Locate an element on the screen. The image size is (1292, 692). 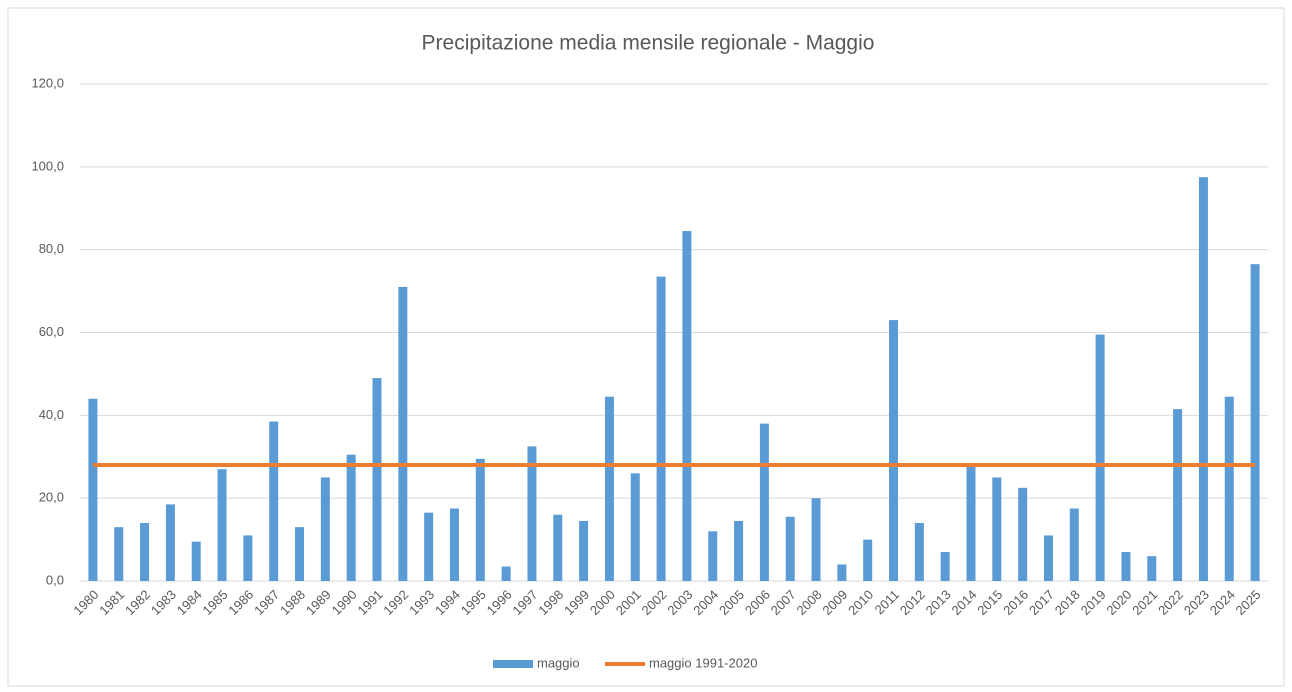
legend-label: maggio 1991-2020 is located at coordinates (703, 662).